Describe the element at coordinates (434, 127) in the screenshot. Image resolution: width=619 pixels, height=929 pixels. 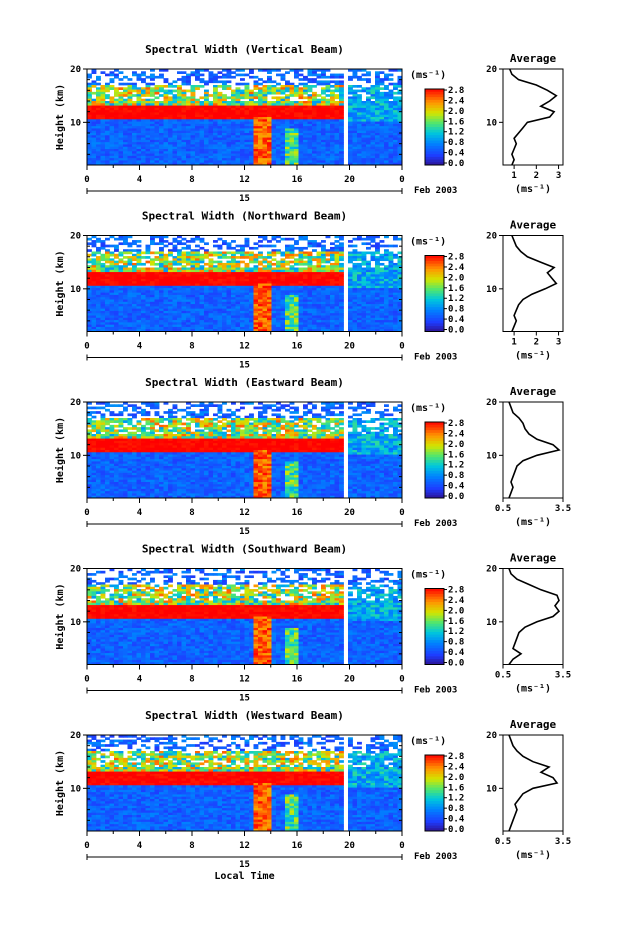
I see `colorbar-frame` at that location.